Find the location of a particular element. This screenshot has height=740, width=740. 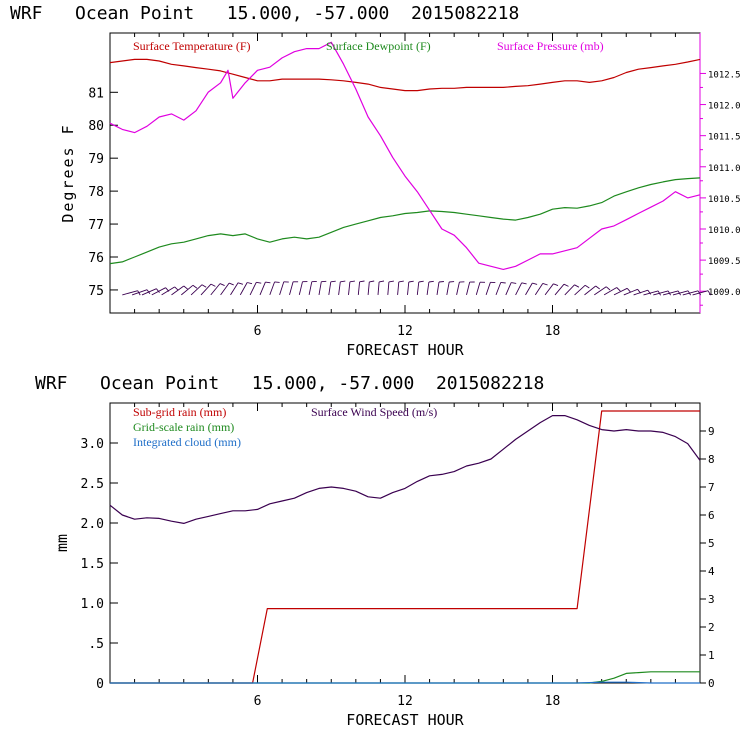

y-tick-label: .5 is located at coordinates (96, 644).